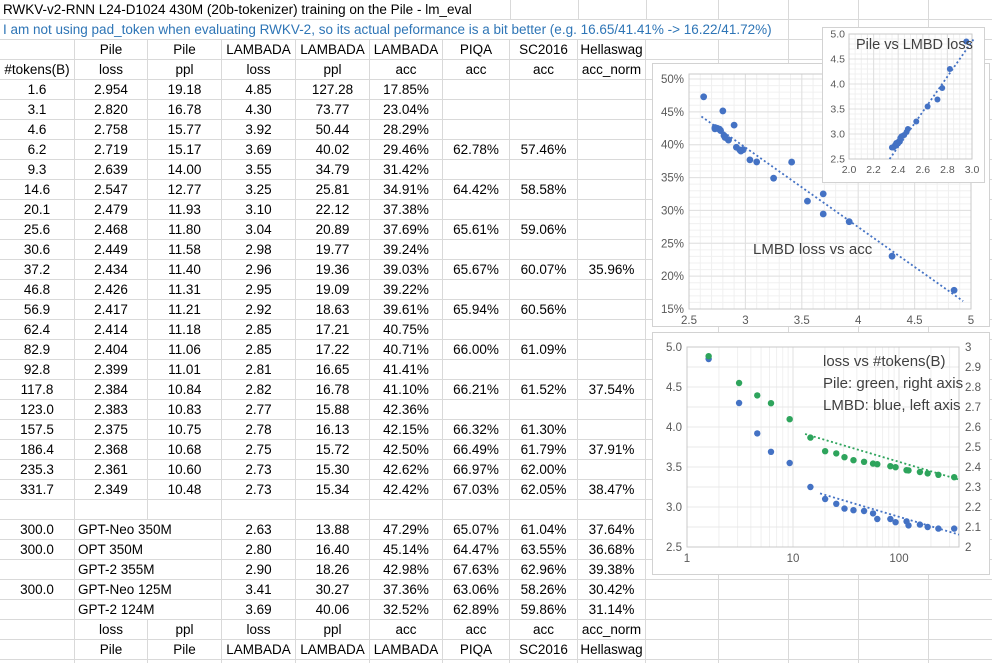  What do you see at coordinates (111, 370) in the screenshot?
I see `data-cell: 2.399` at bounding box center [111, 370].